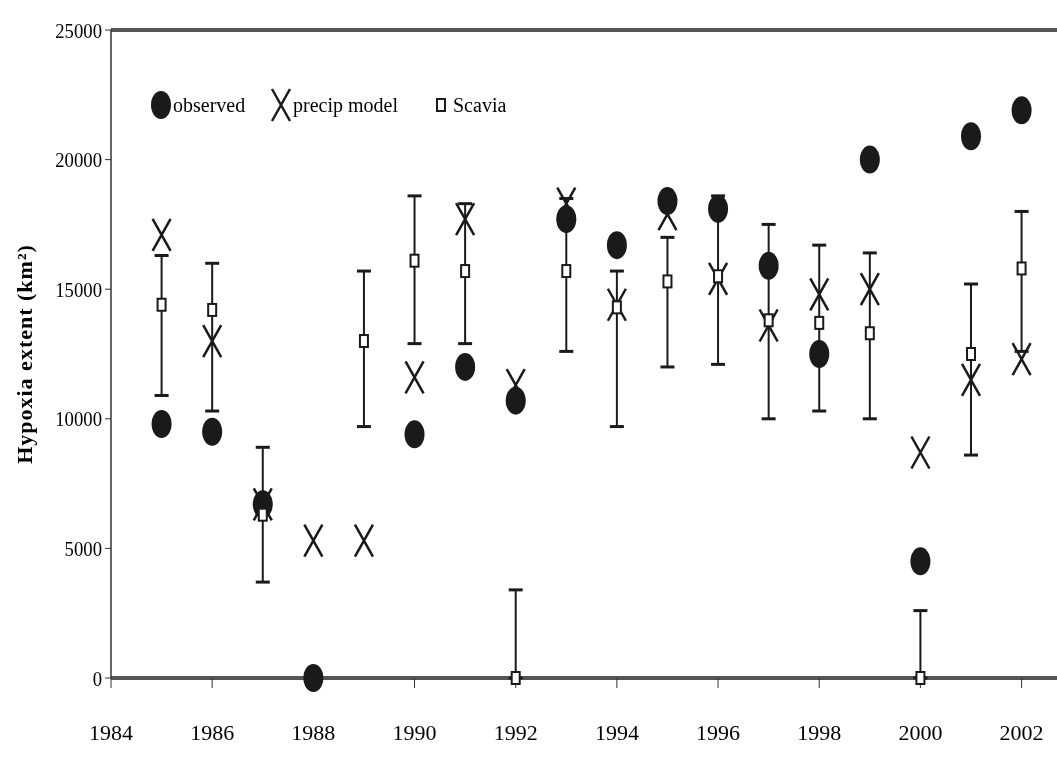 Image resolution: width=1057 pixels, height=775 pixels. I want to click on x-tick-label: 1994, so click(616, 732).